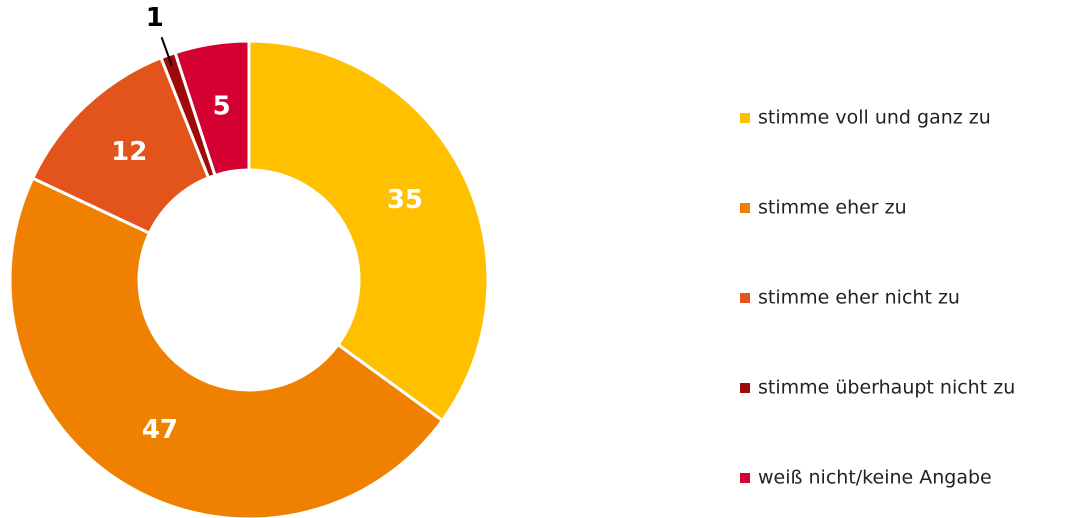 This screenshot has height=518, width=1070. Describe the element at coordinates (129, 152) in the screenshot. I see `data-label: 12` at that location.